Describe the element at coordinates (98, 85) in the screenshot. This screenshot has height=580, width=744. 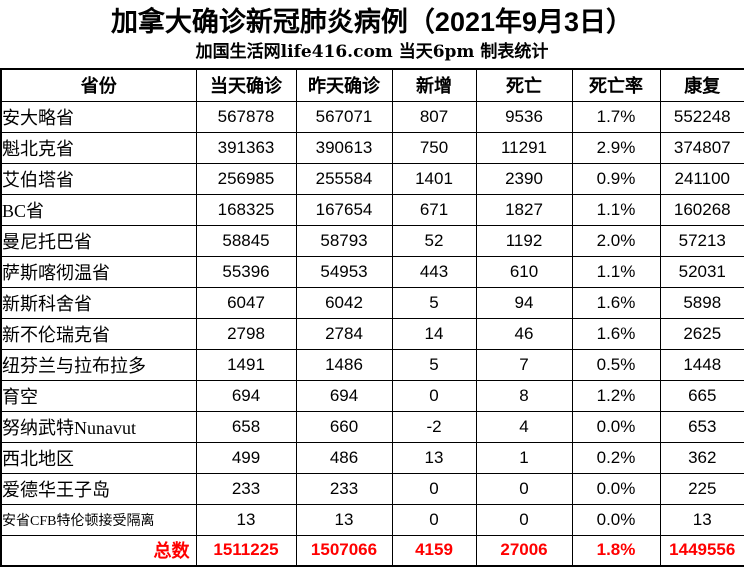
I see `column-header: 省份` at that location.